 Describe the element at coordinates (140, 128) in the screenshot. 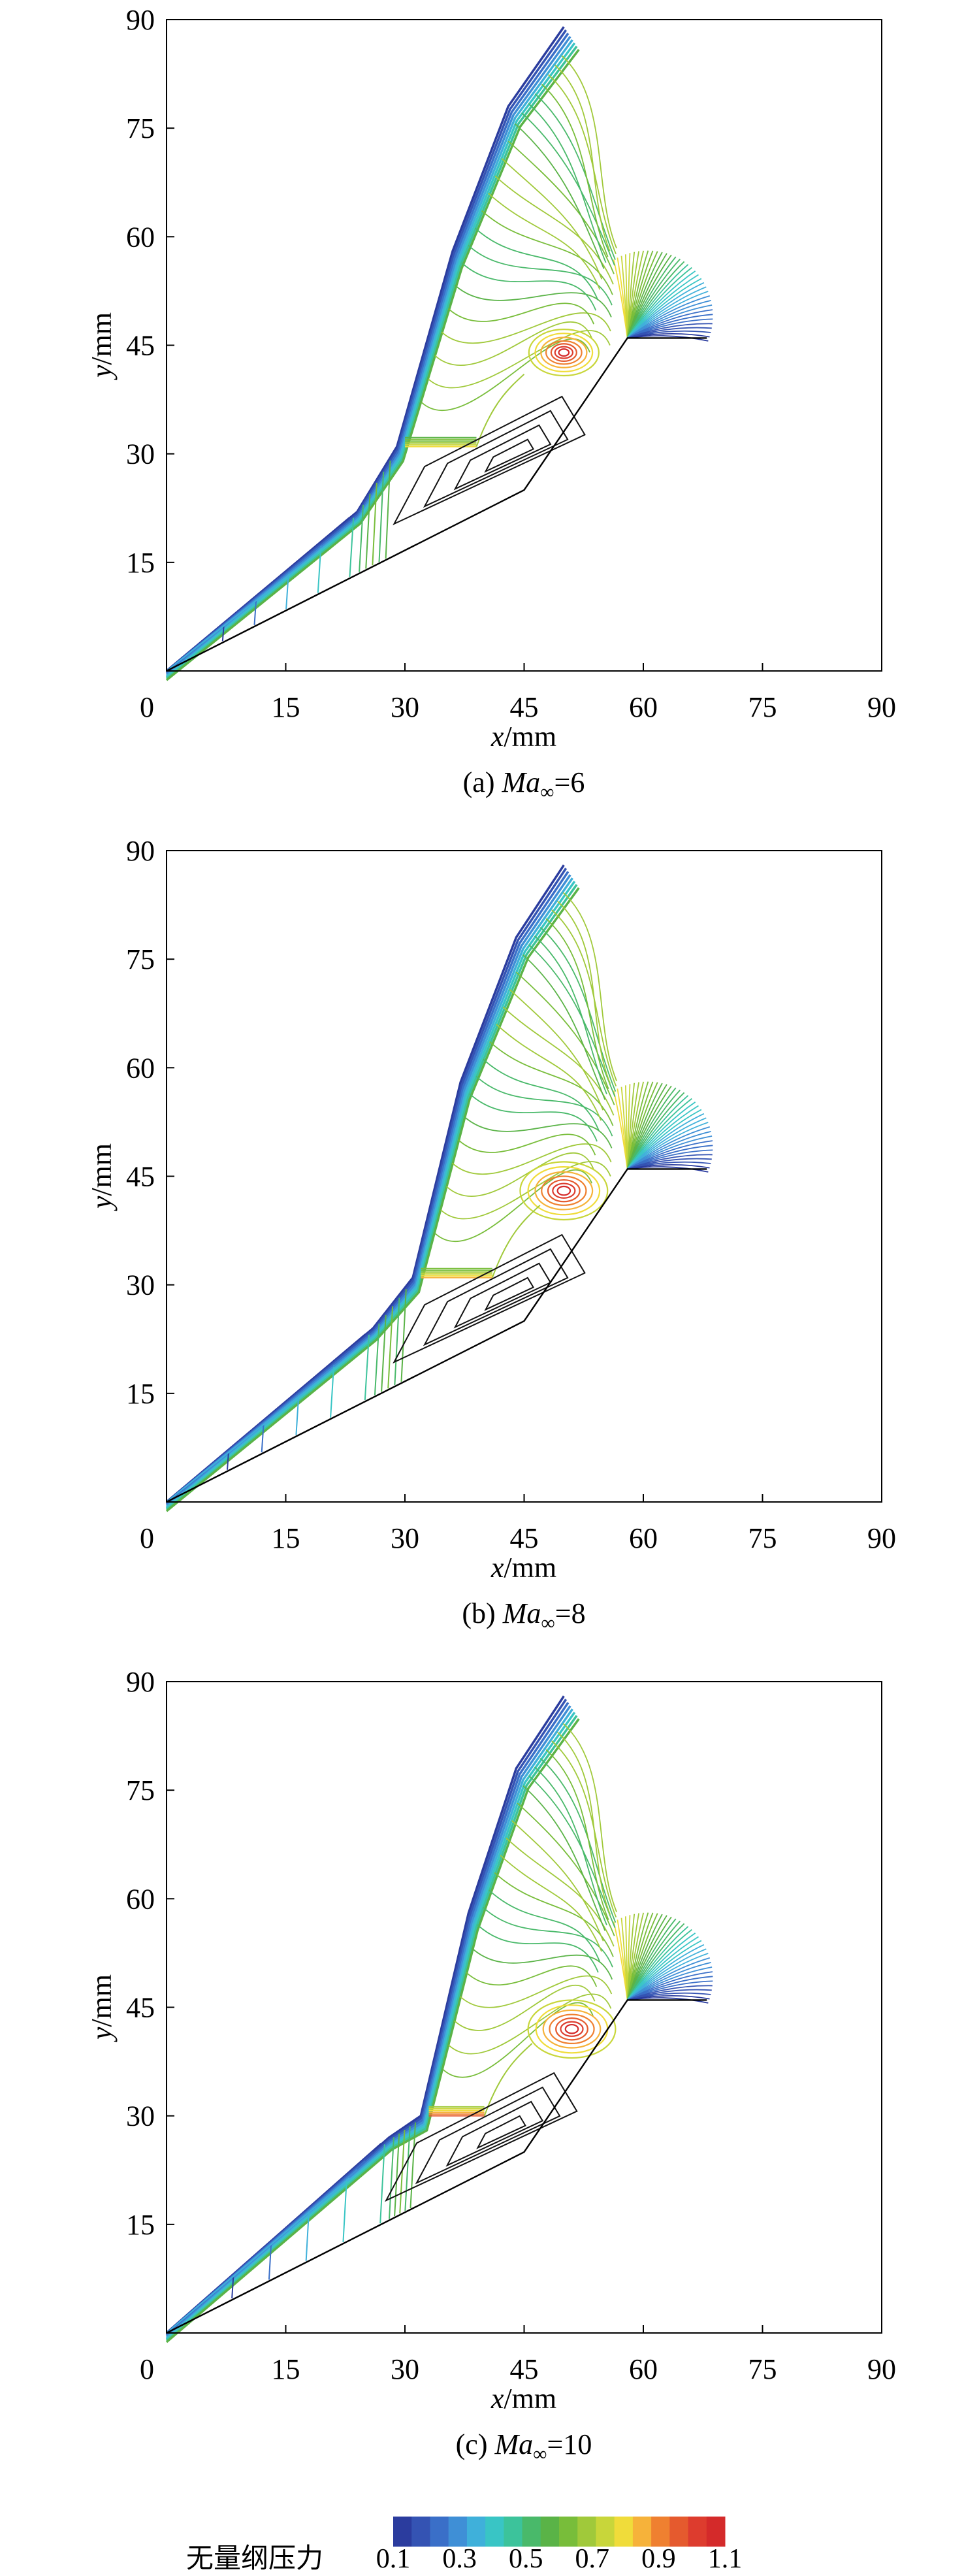

I see `y-tick-label: 75` at that location.